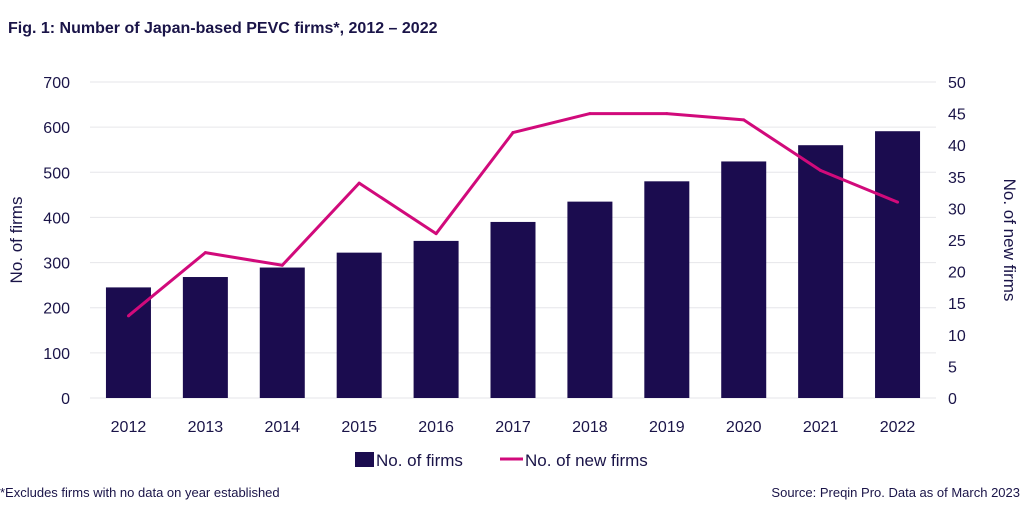 The image size is (1024, 512). Describe the element at coordinates (16, 240) in the screenshot. I see `y-axis-title: No. of firms` at that location.